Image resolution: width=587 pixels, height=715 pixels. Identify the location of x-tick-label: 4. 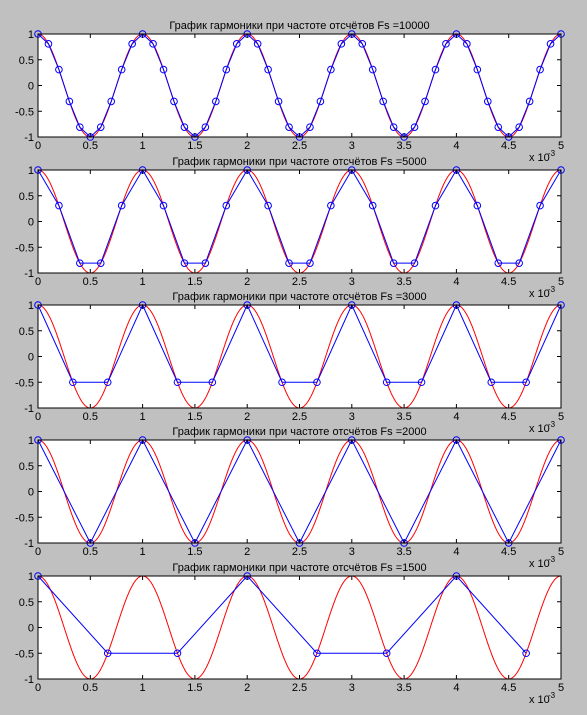
(456, 146).